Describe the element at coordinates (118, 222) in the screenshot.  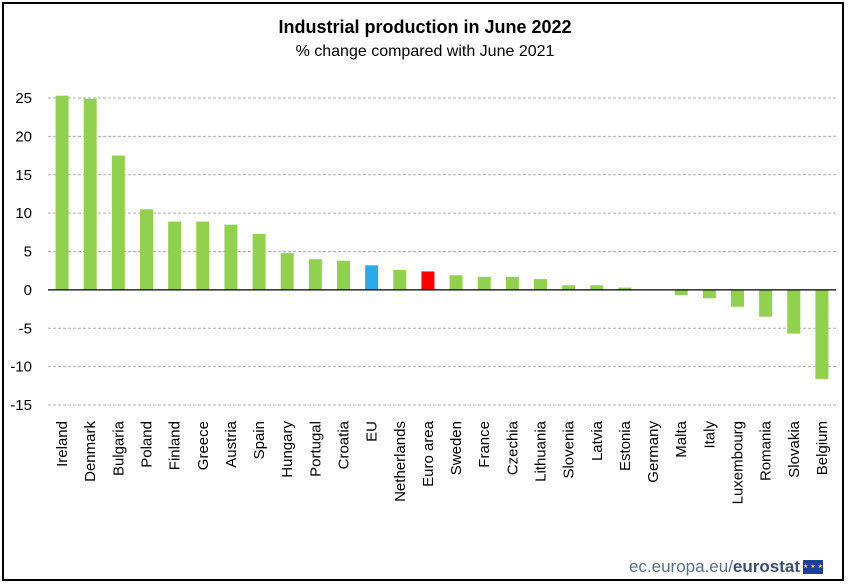
I see `bar-bulgaria` at that location.